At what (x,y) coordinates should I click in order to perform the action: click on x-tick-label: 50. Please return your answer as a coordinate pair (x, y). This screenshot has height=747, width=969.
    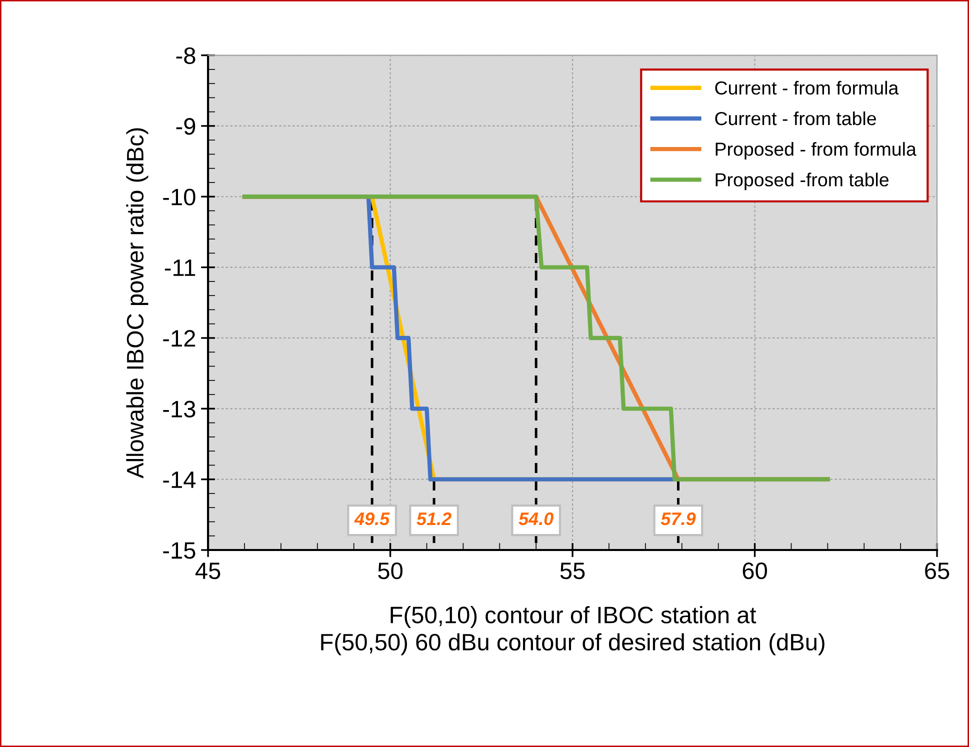
    Looking at the image, I should click on (390, 571).